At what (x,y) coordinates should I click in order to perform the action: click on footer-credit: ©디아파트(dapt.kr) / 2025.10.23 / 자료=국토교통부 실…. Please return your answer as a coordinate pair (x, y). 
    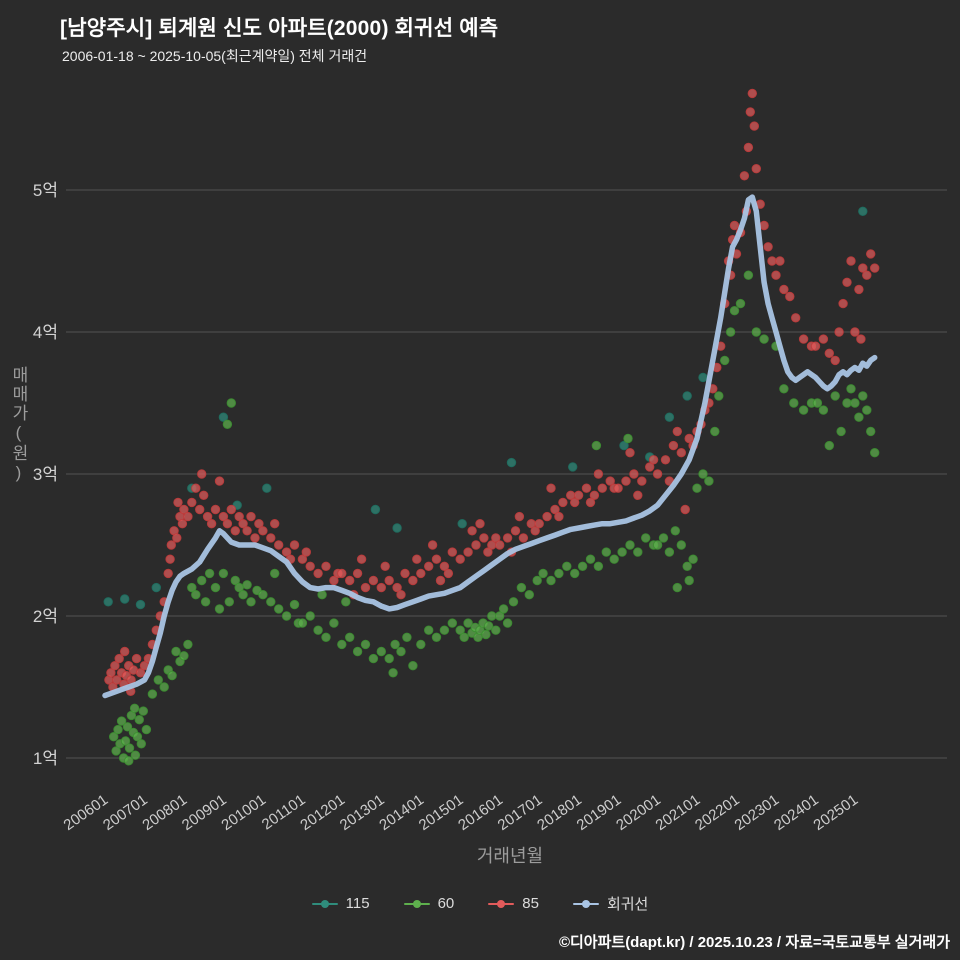
    Looking at the image, I should click on (754, 942).